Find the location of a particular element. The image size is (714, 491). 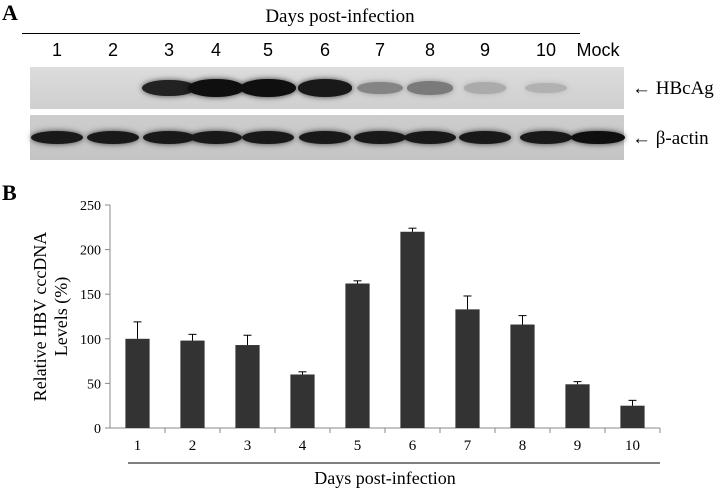

x-tick-label: 10 is located at coordinates (632, 446).